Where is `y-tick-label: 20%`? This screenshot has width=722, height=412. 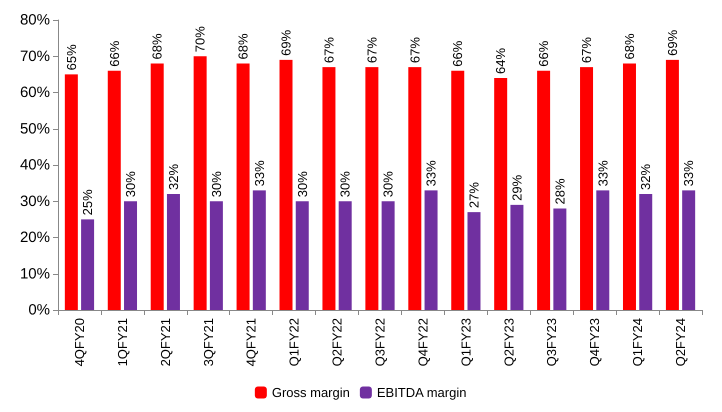 y-tick-label: 20% is located at coordinates (35, 237).